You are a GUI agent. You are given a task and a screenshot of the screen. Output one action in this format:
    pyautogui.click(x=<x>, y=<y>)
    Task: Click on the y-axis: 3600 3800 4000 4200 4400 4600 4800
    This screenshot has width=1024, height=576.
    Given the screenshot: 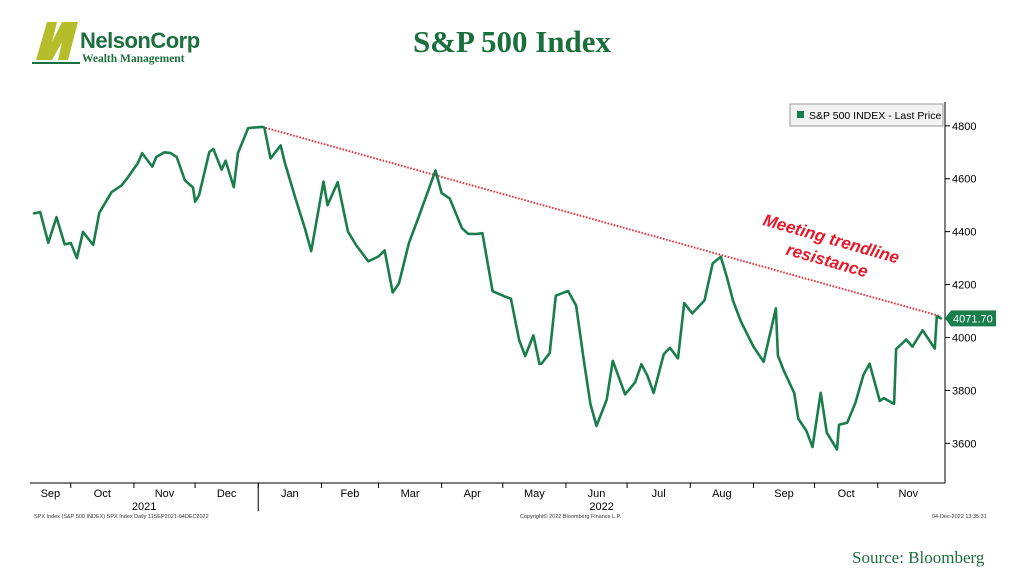 What is the action you would take?
    pyautogui.click(x=960, y=285)
    